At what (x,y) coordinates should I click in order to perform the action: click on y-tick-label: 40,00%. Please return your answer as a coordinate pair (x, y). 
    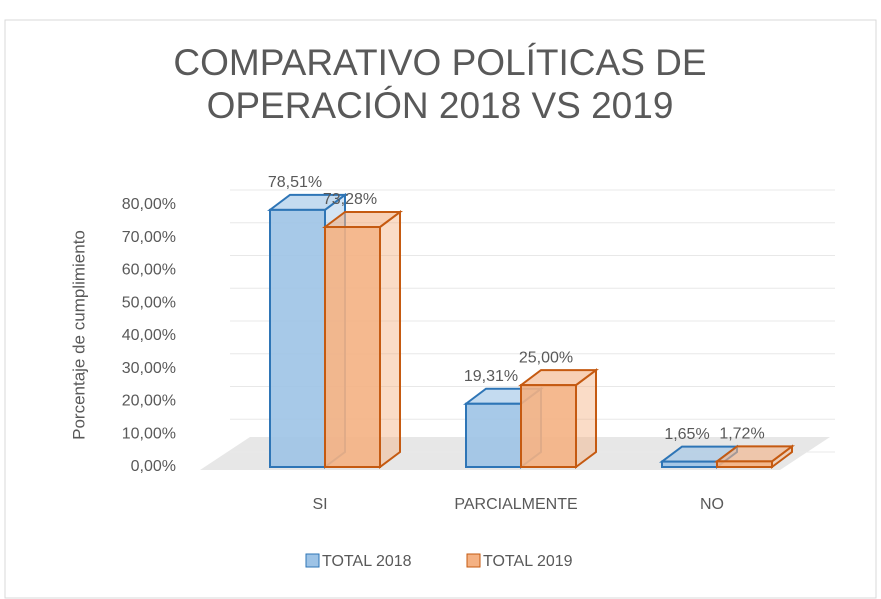
    Looking at the image, I should click on (149, 335).